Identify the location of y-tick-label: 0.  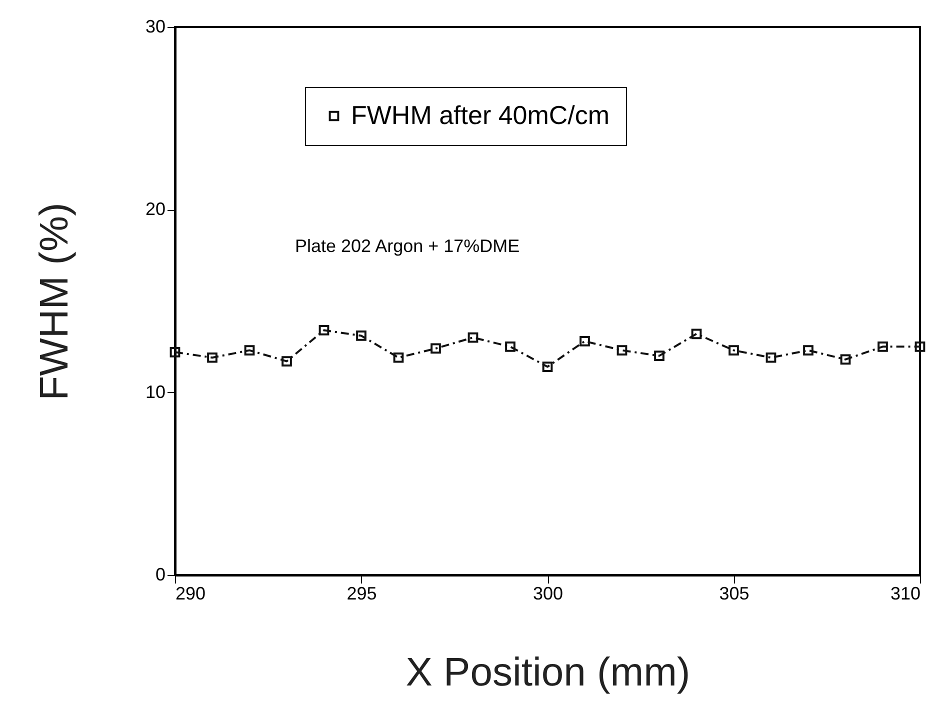
(160, 574).